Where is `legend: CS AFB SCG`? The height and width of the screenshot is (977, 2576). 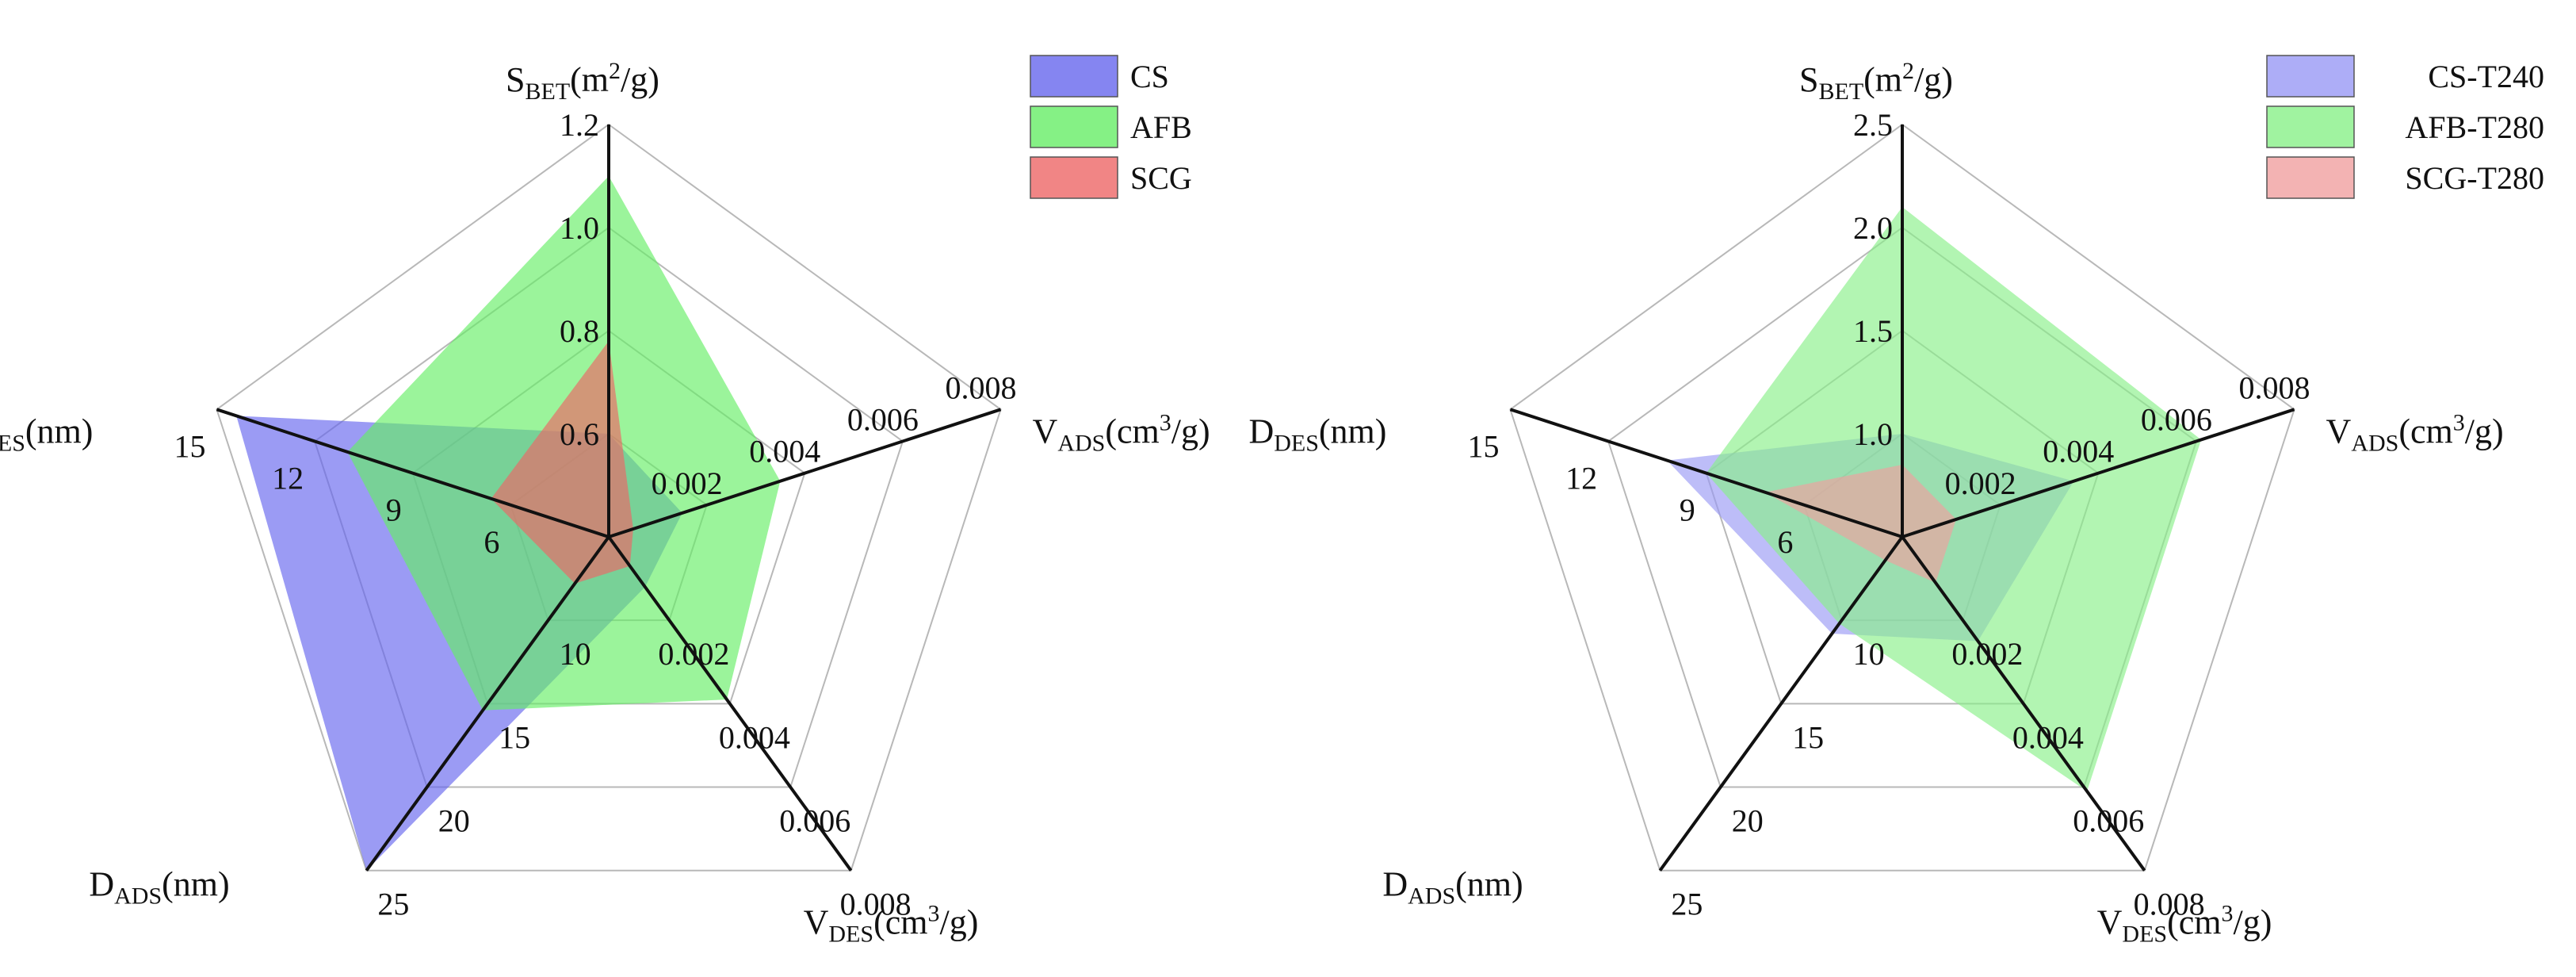
legend: CS AFB SCG is located at coordinates (1111, 127).